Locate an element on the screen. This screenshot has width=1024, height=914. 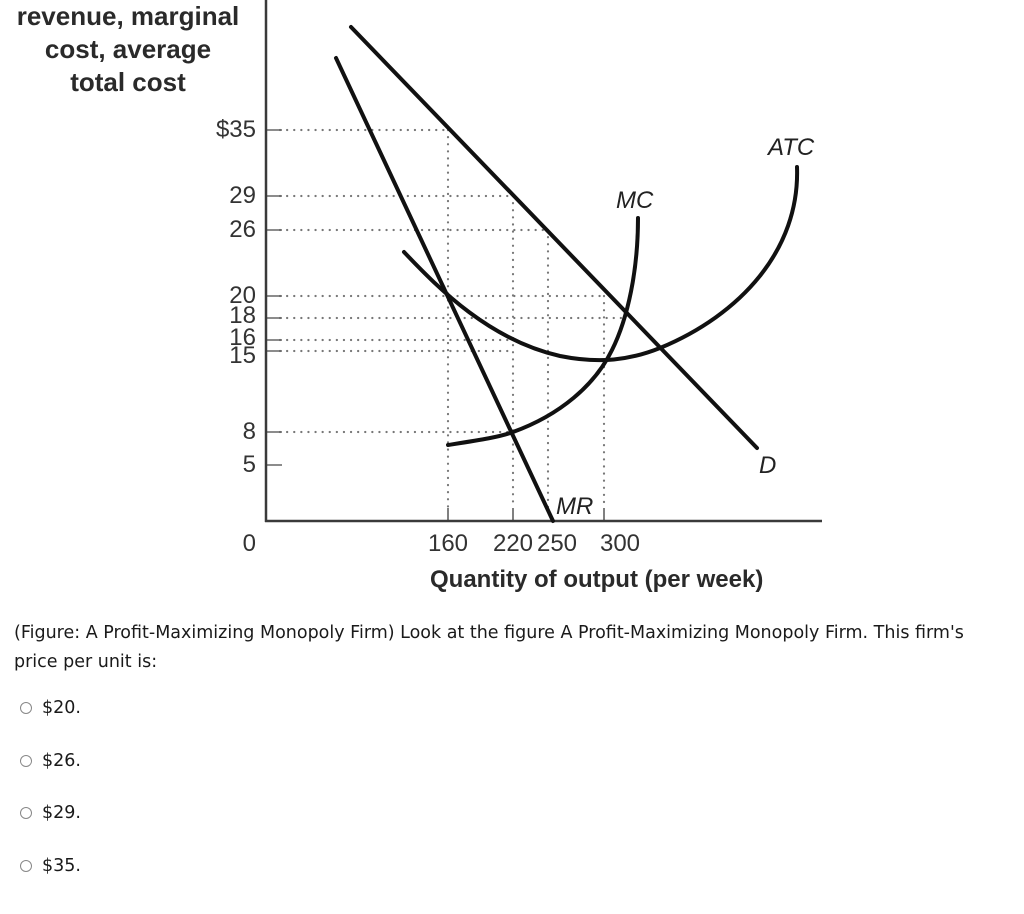
y-tick-18: 18 is located at coordinates (242, 315).